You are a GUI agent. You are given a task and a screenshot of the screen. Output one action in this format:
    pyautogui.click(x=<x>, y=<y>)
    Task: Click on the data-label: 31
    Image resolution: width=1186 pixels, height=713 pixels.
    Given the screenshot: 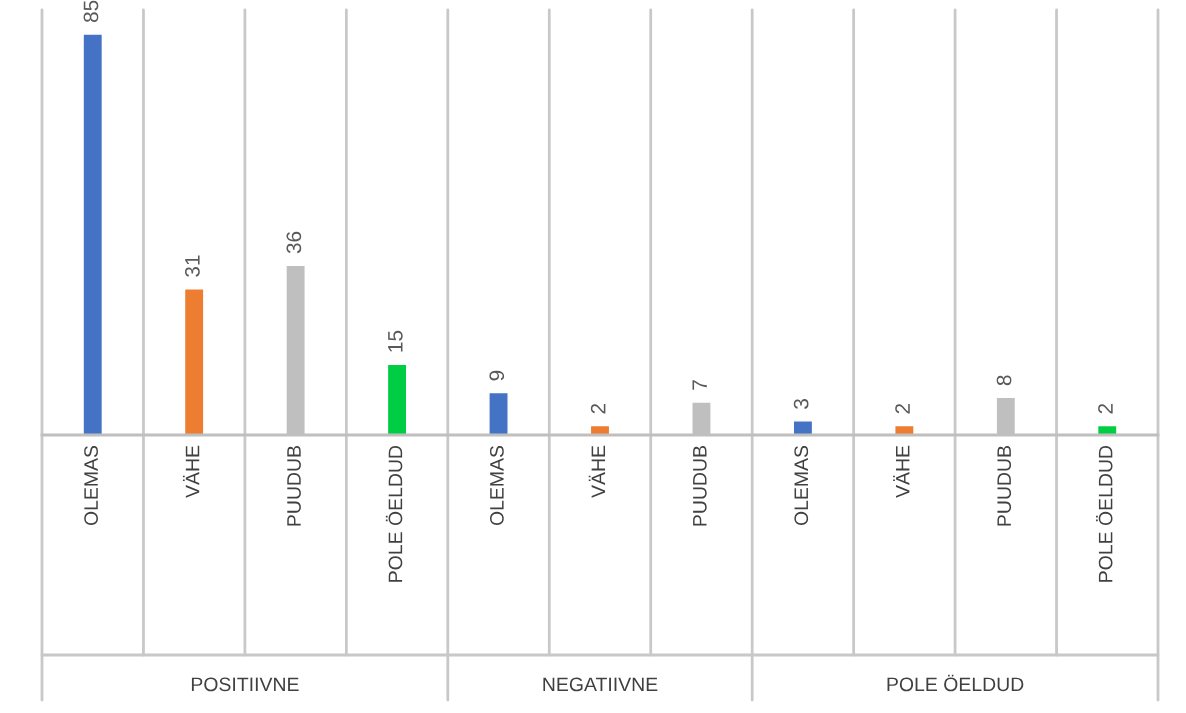 What is the action you would take?
    pyautogui.click(x=192, y=266)
    